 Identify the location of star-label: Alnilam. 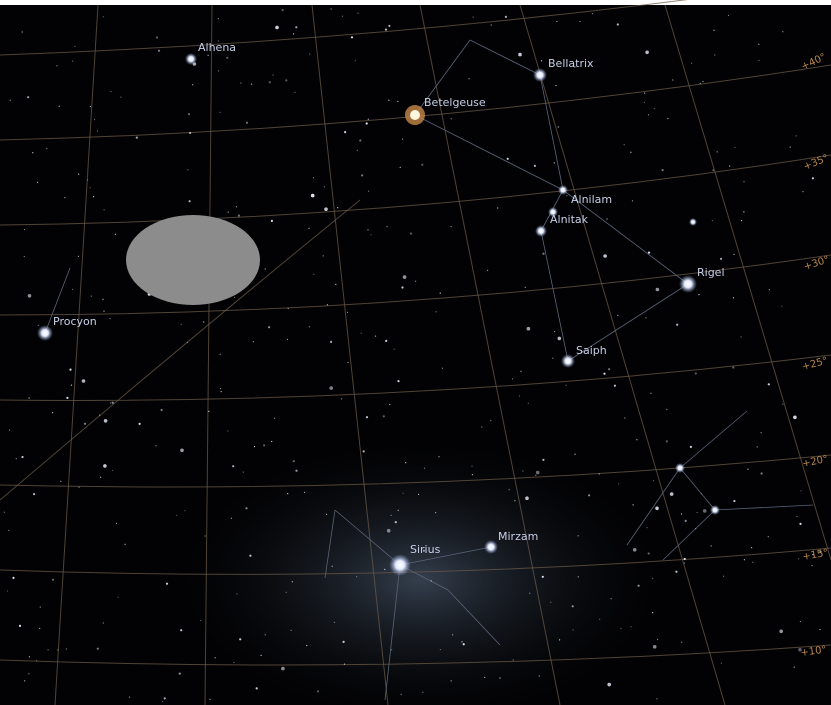
(591, 199).